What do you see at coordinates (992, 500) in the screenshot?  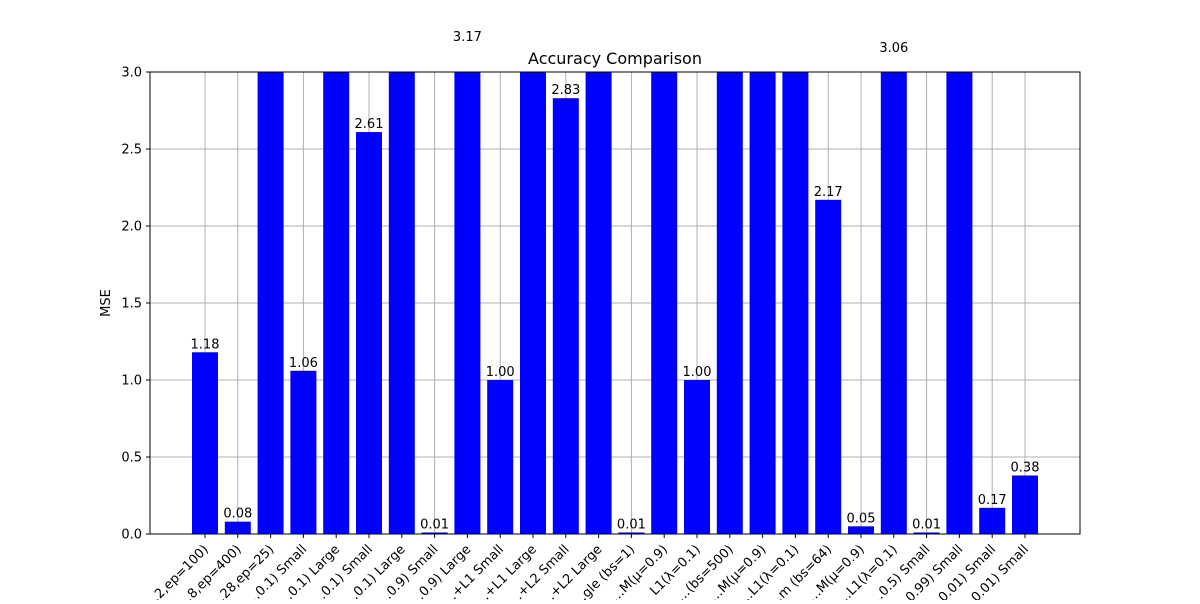 I see `value-label: 0.17` at bounding box center [992, 500].